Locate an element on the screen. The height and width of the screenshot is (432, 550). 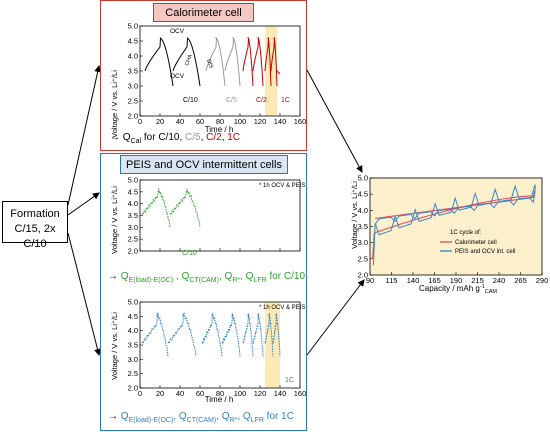
peis-bottom-y-tick-label: 4.0 is located at coordinates (133, 330).